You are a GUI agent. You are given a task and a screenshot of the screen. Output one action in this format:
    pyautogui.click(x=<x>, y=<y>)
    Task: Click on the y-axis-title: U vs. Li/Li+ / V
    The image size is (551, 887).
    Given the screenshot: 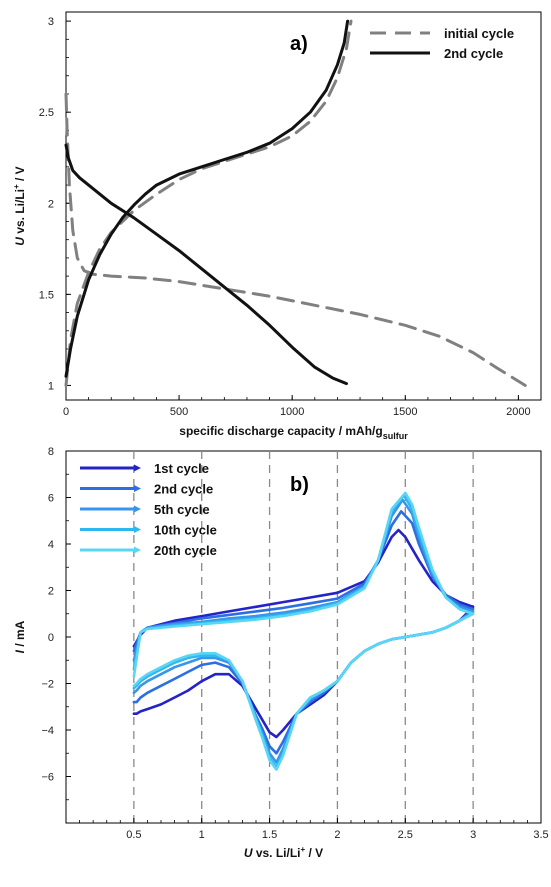 What is the action you would take?
    pyautogui.click(x=19, y=205)
    